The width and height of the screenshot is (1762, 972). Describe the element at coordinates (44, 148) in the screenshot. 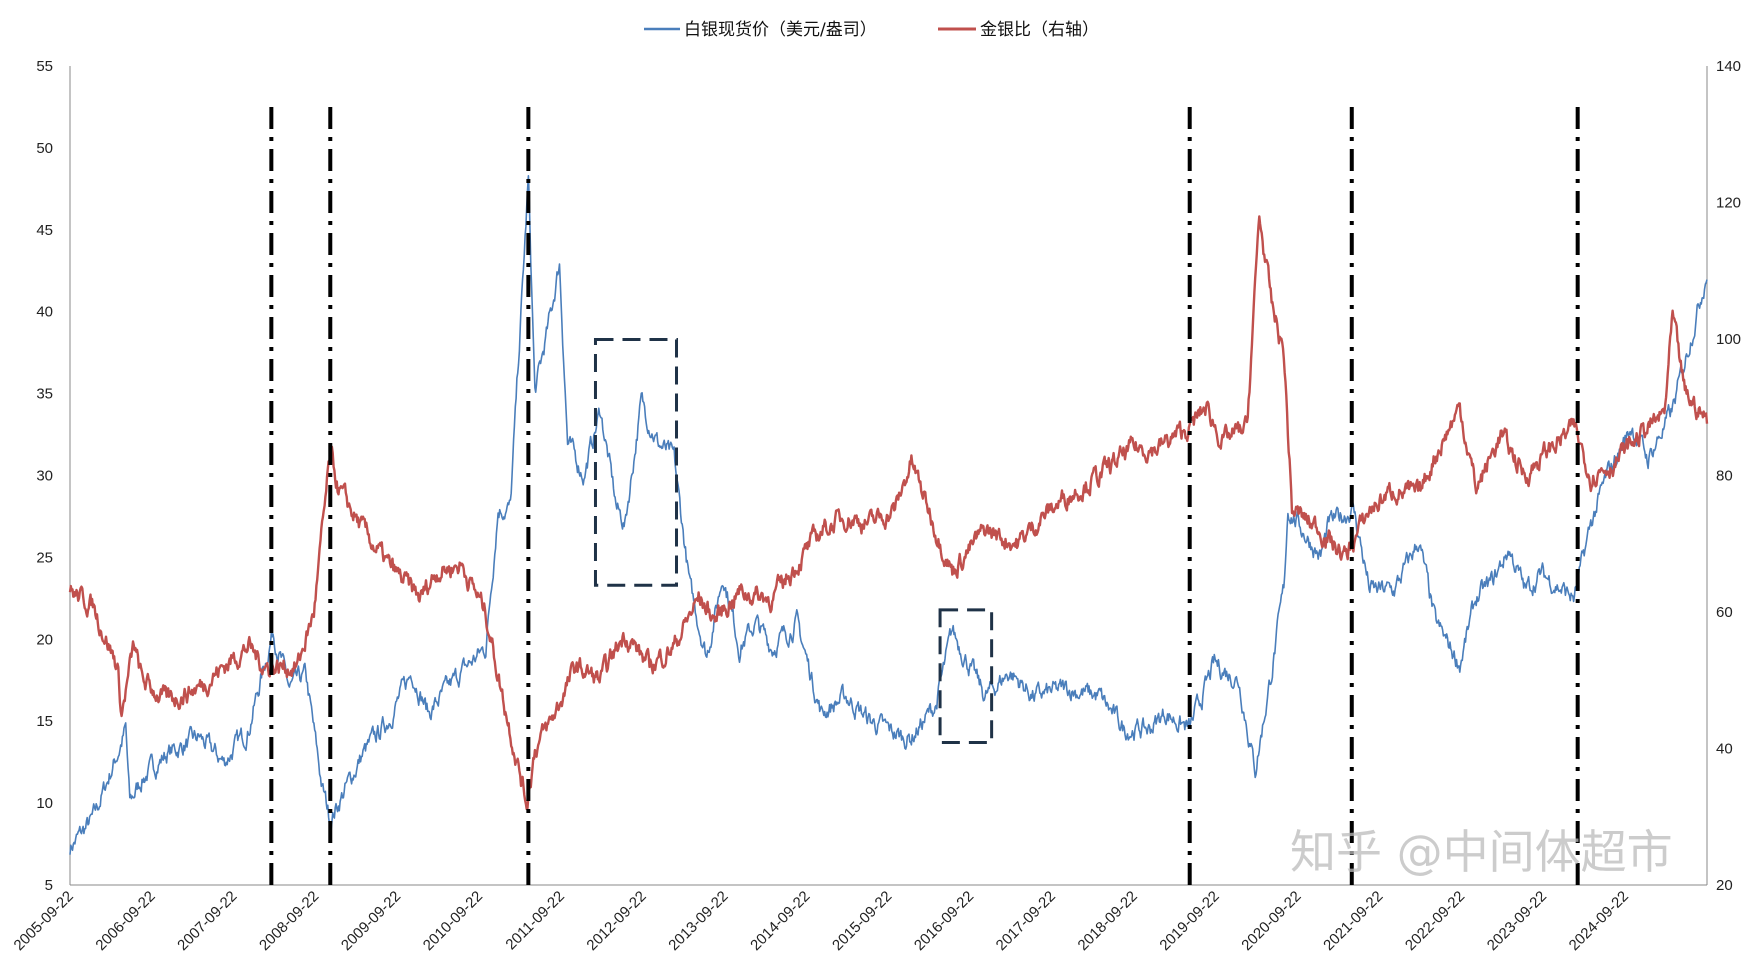

I see `left-y-tick-label: 50` at that location.